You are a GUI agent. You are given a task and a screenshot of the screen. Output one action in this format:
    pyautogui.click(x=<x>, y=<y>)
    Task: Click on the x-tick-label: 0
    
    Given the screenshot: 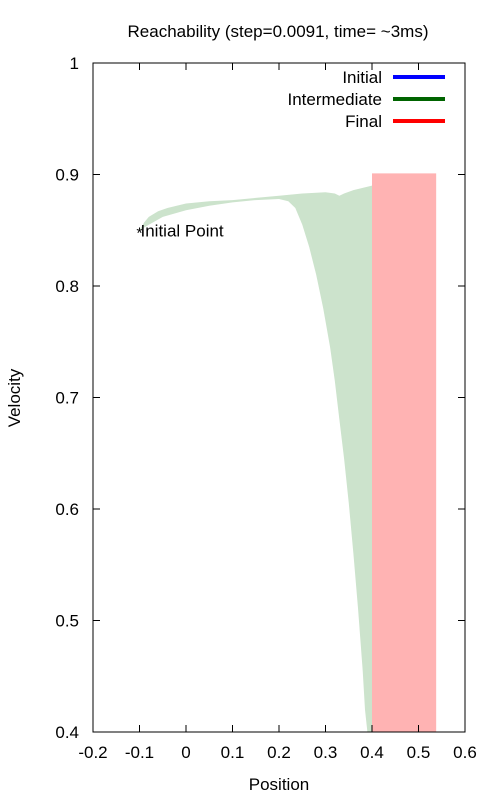 What is the action you would take?
    pyautogui.click(x=185, y=752)
    